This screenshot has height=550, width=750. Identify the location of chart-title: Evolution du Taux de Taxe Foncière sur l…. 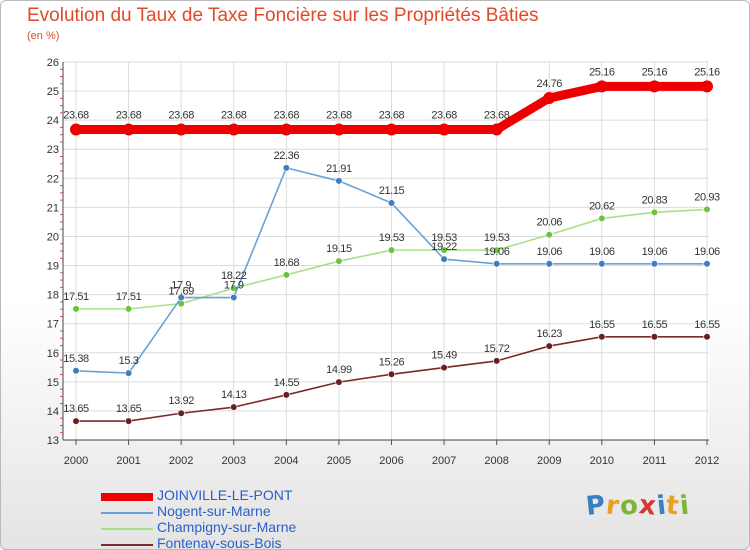
(283, 15).